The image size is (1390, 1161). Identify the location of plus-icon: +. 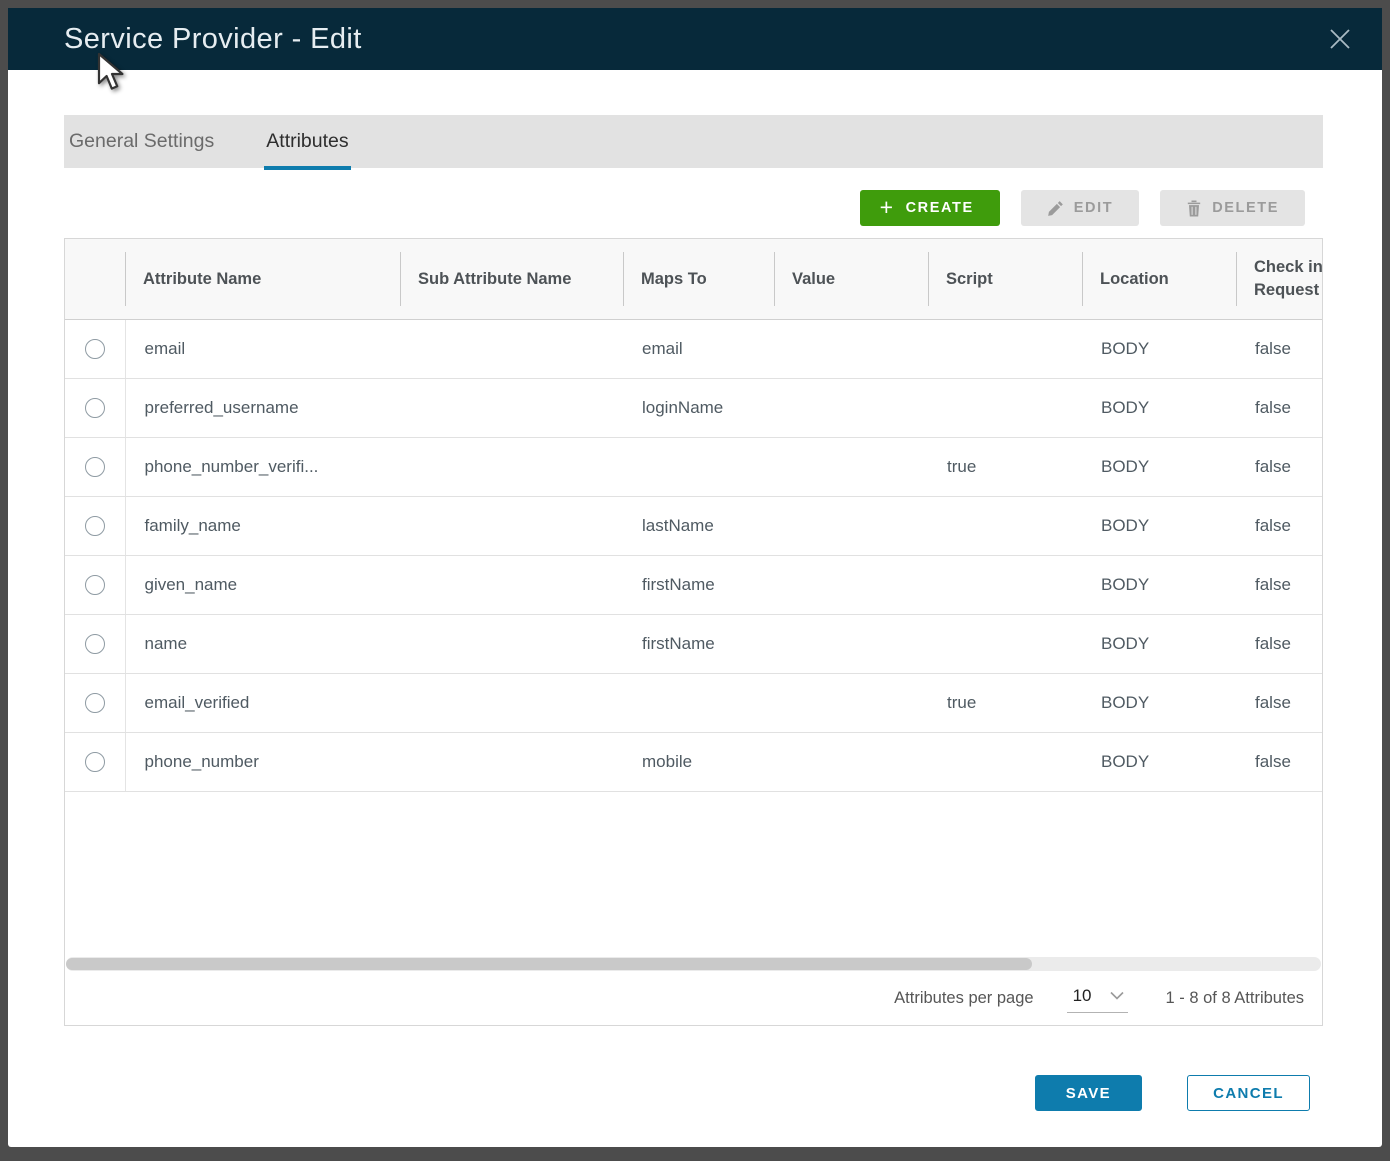
(887, 206).